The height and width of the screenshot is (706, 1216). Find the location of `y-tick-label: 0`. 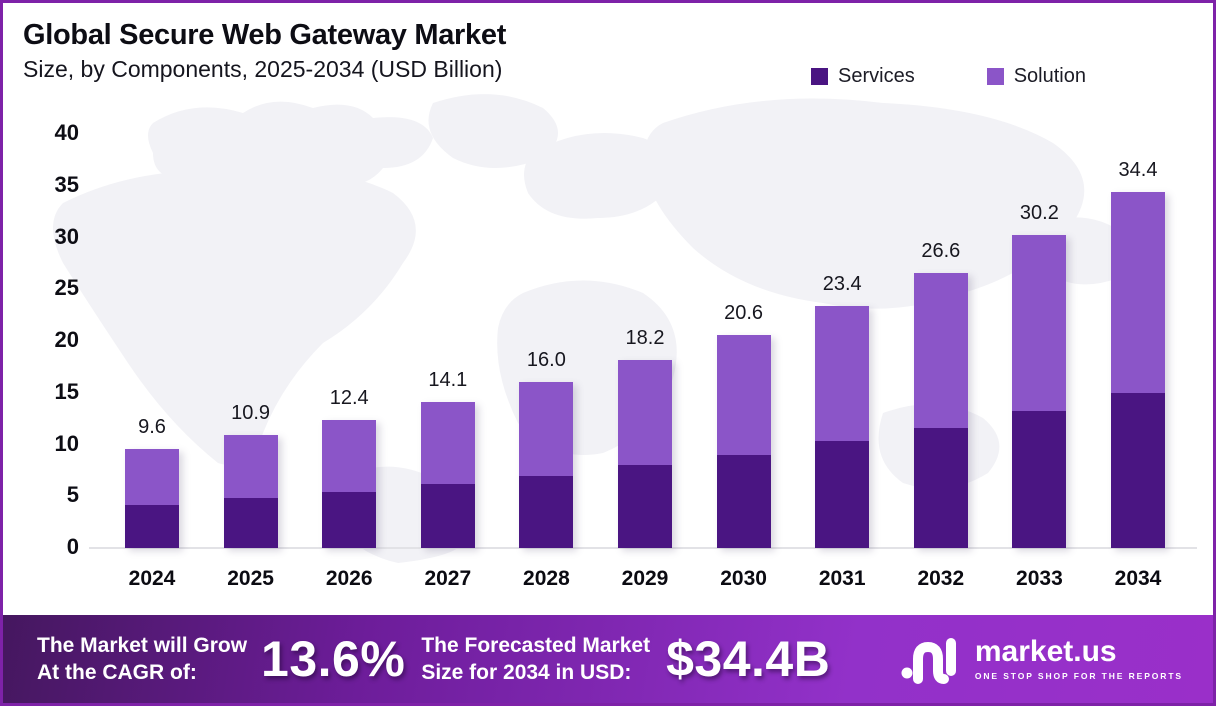

y-tick-label: 0 is located at coordinates (72, 546).